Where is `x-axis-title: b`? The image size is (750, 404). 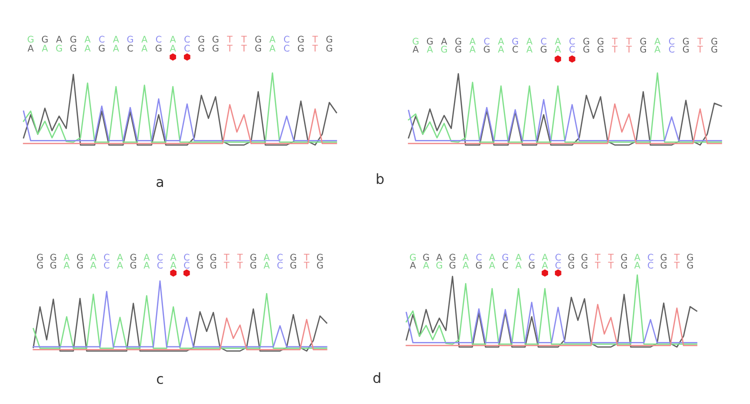 x-axis-title: b is located at coordinates (380, 178).